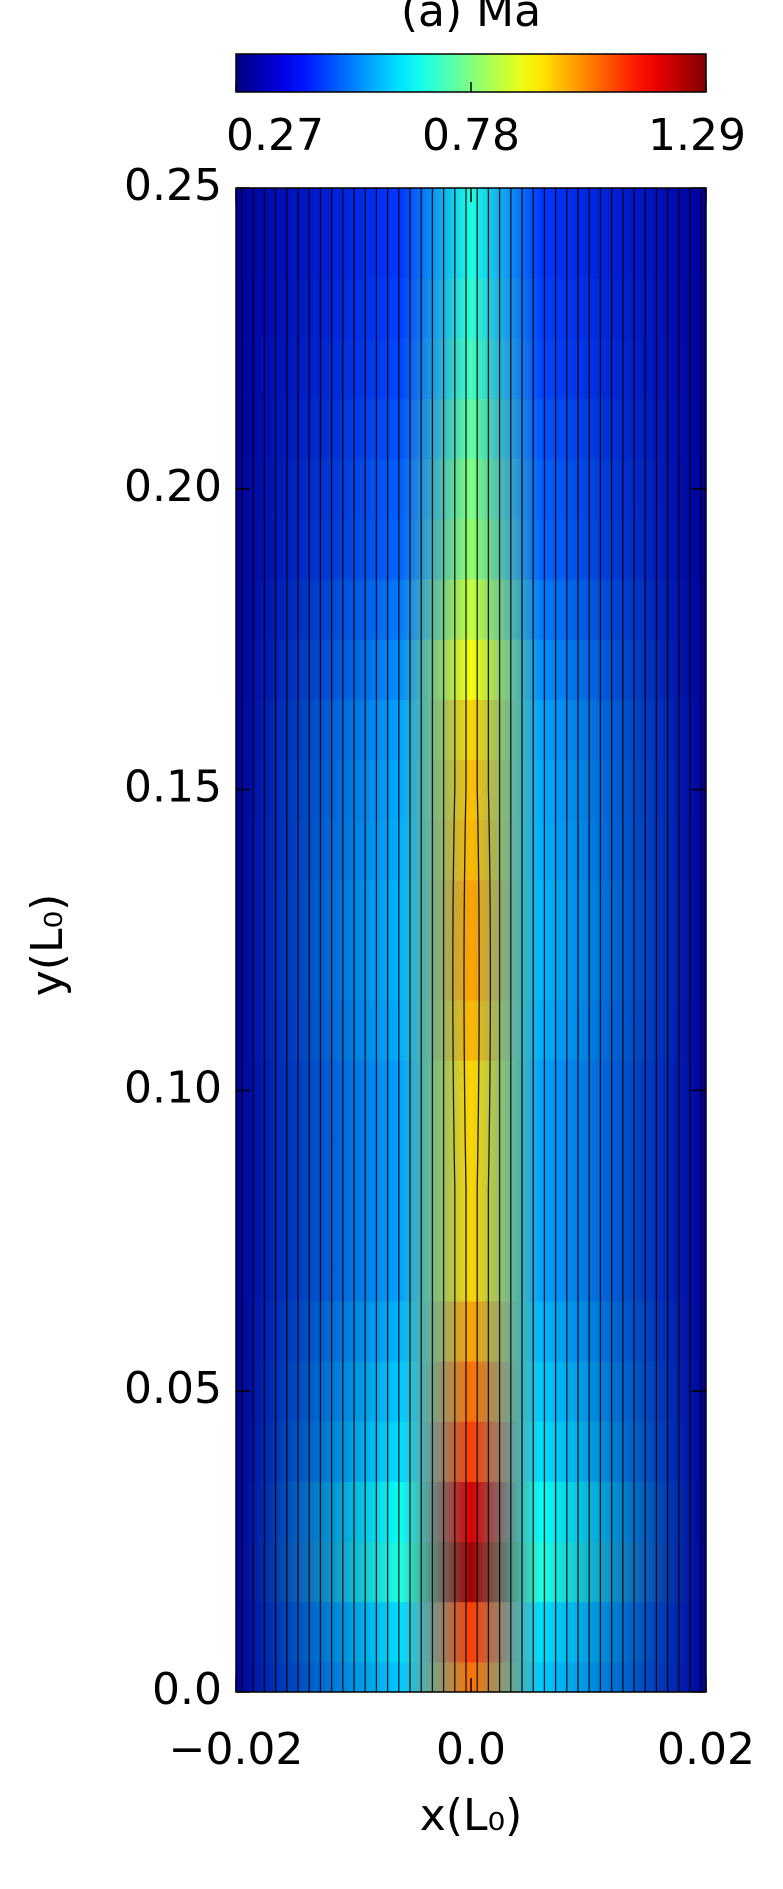 Image resolution: width=783 pixels, height=1889 pixels. What do you see at coordinates (173, 185) in the screenshot?
I see `y-tick-label: 0.25` at bounding box center [173, 185].